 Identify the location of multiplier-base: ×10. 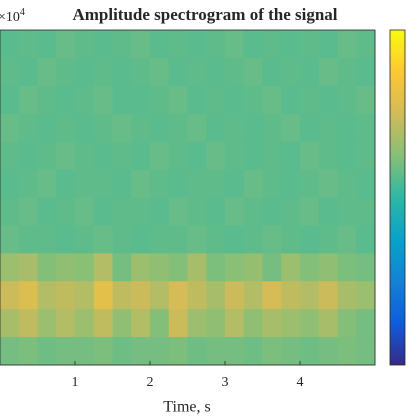
(10, 17).